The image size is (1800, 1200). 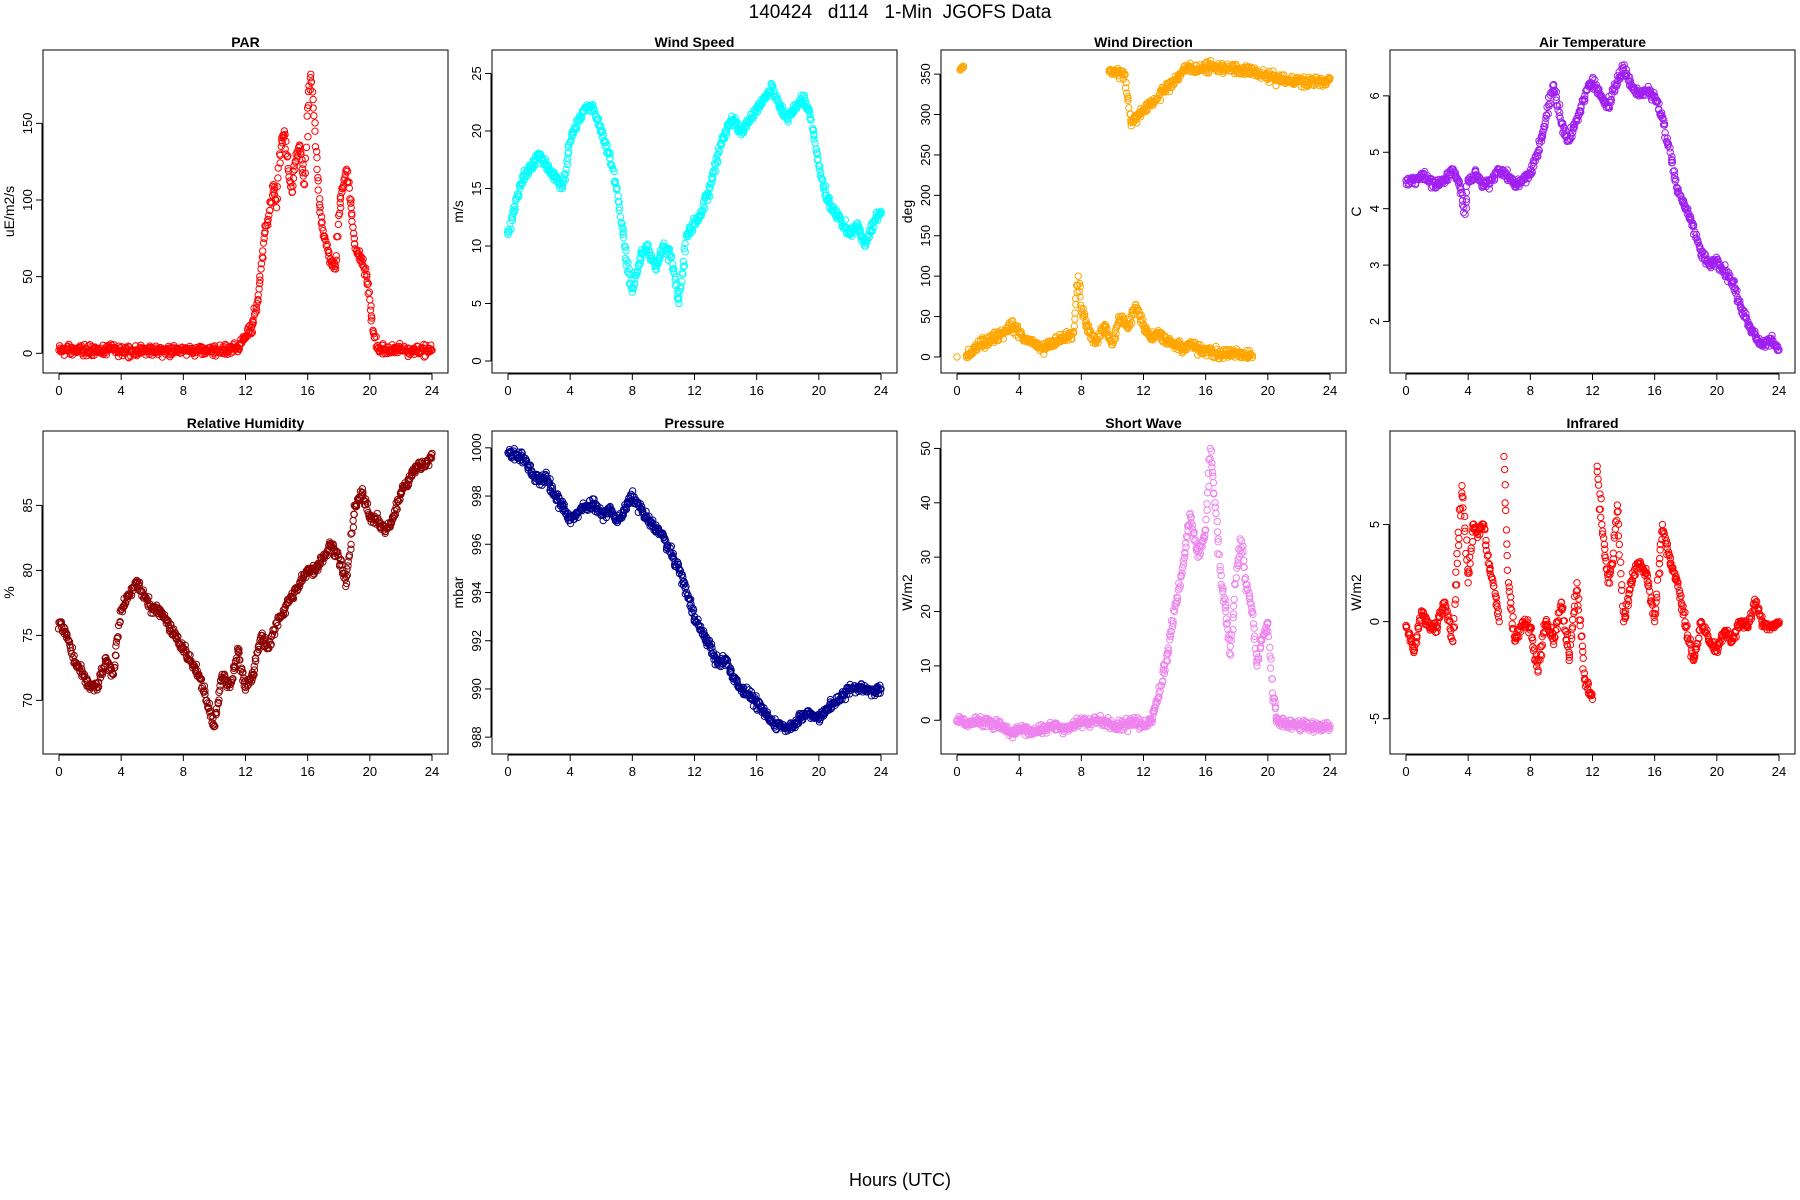 What do you see at coordinates (1143, 592) in the screenshot?
I see `plot-frame` at bounding box center [1143, 592].